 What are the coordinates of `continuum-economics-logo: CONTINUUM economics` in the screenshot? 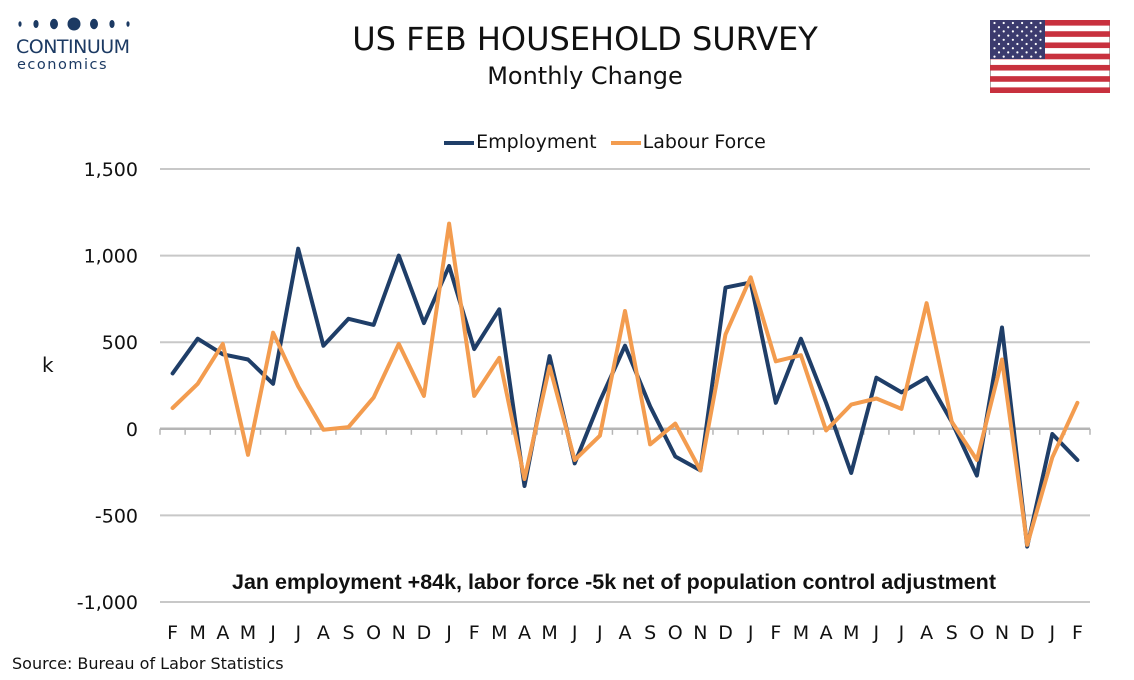 It's located at (77, 47).